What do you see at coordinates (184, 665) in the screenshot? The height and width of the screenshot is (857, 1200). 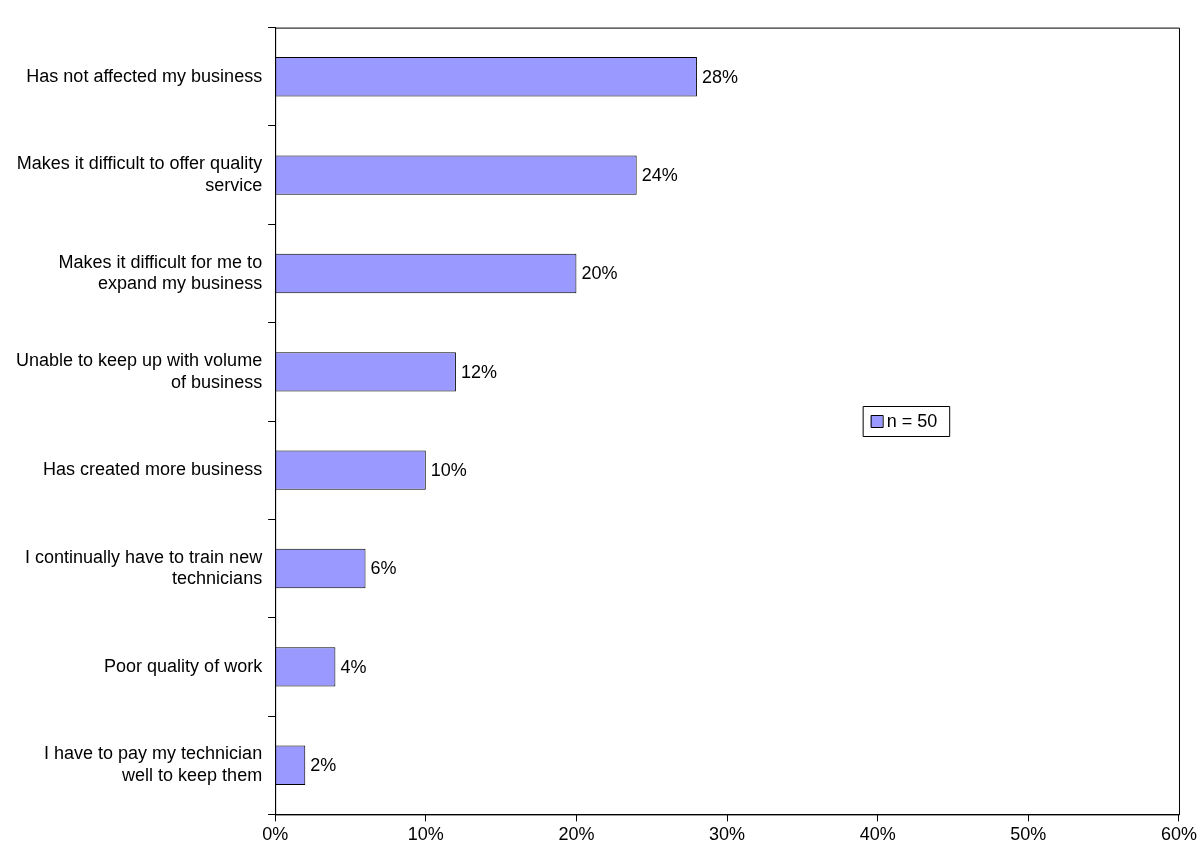 I see `y-tick-label: Poor quality of work` at bounding box center [184, 665].